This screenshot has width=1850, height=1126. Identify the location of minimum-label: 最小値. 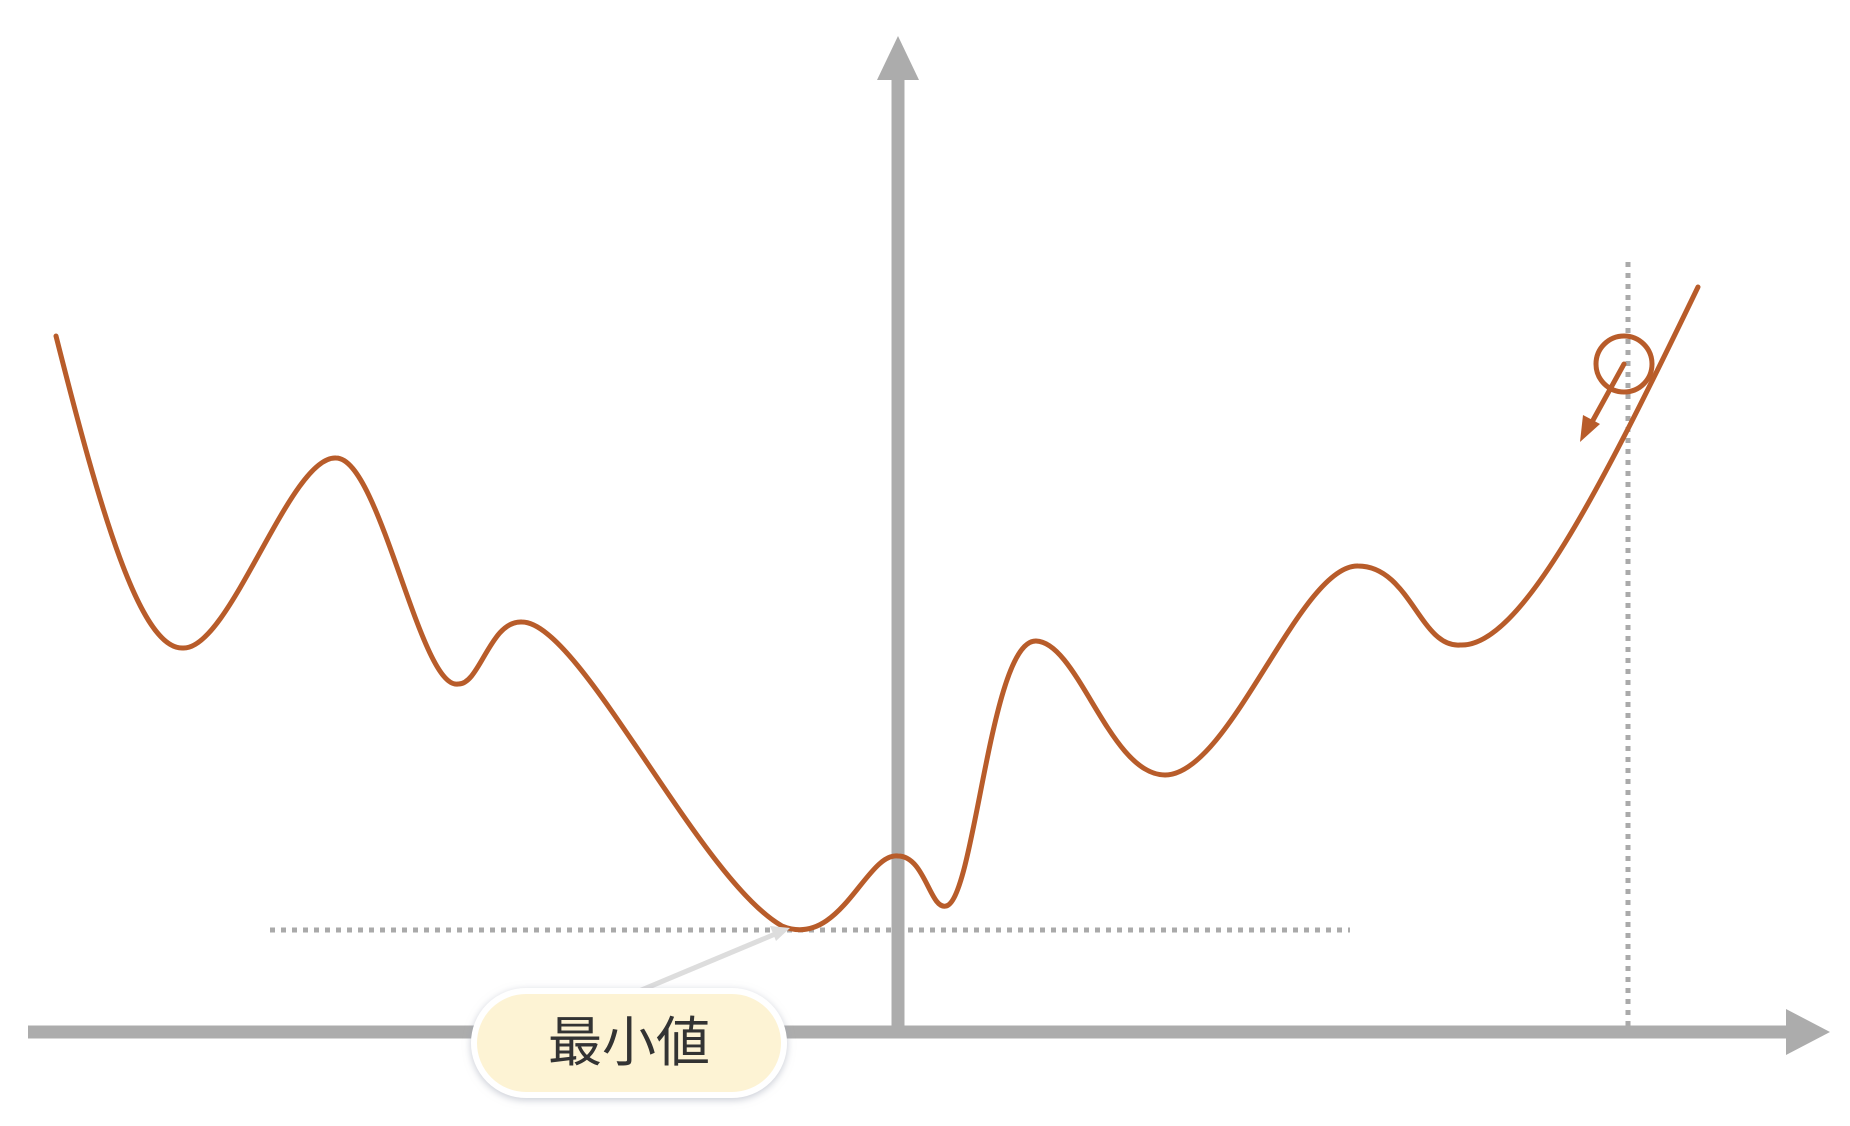
(629, 1043).